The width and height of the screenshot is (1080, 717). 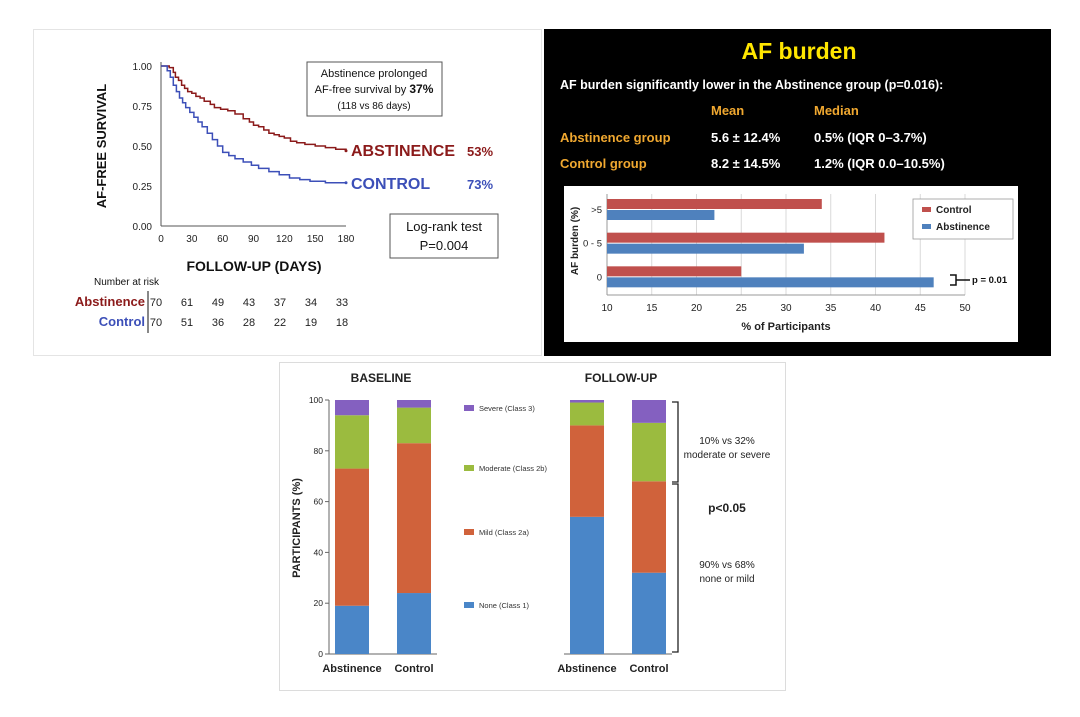 I want to click on km-annotation-line2-bold: 37%, so click(x=421, y=89).